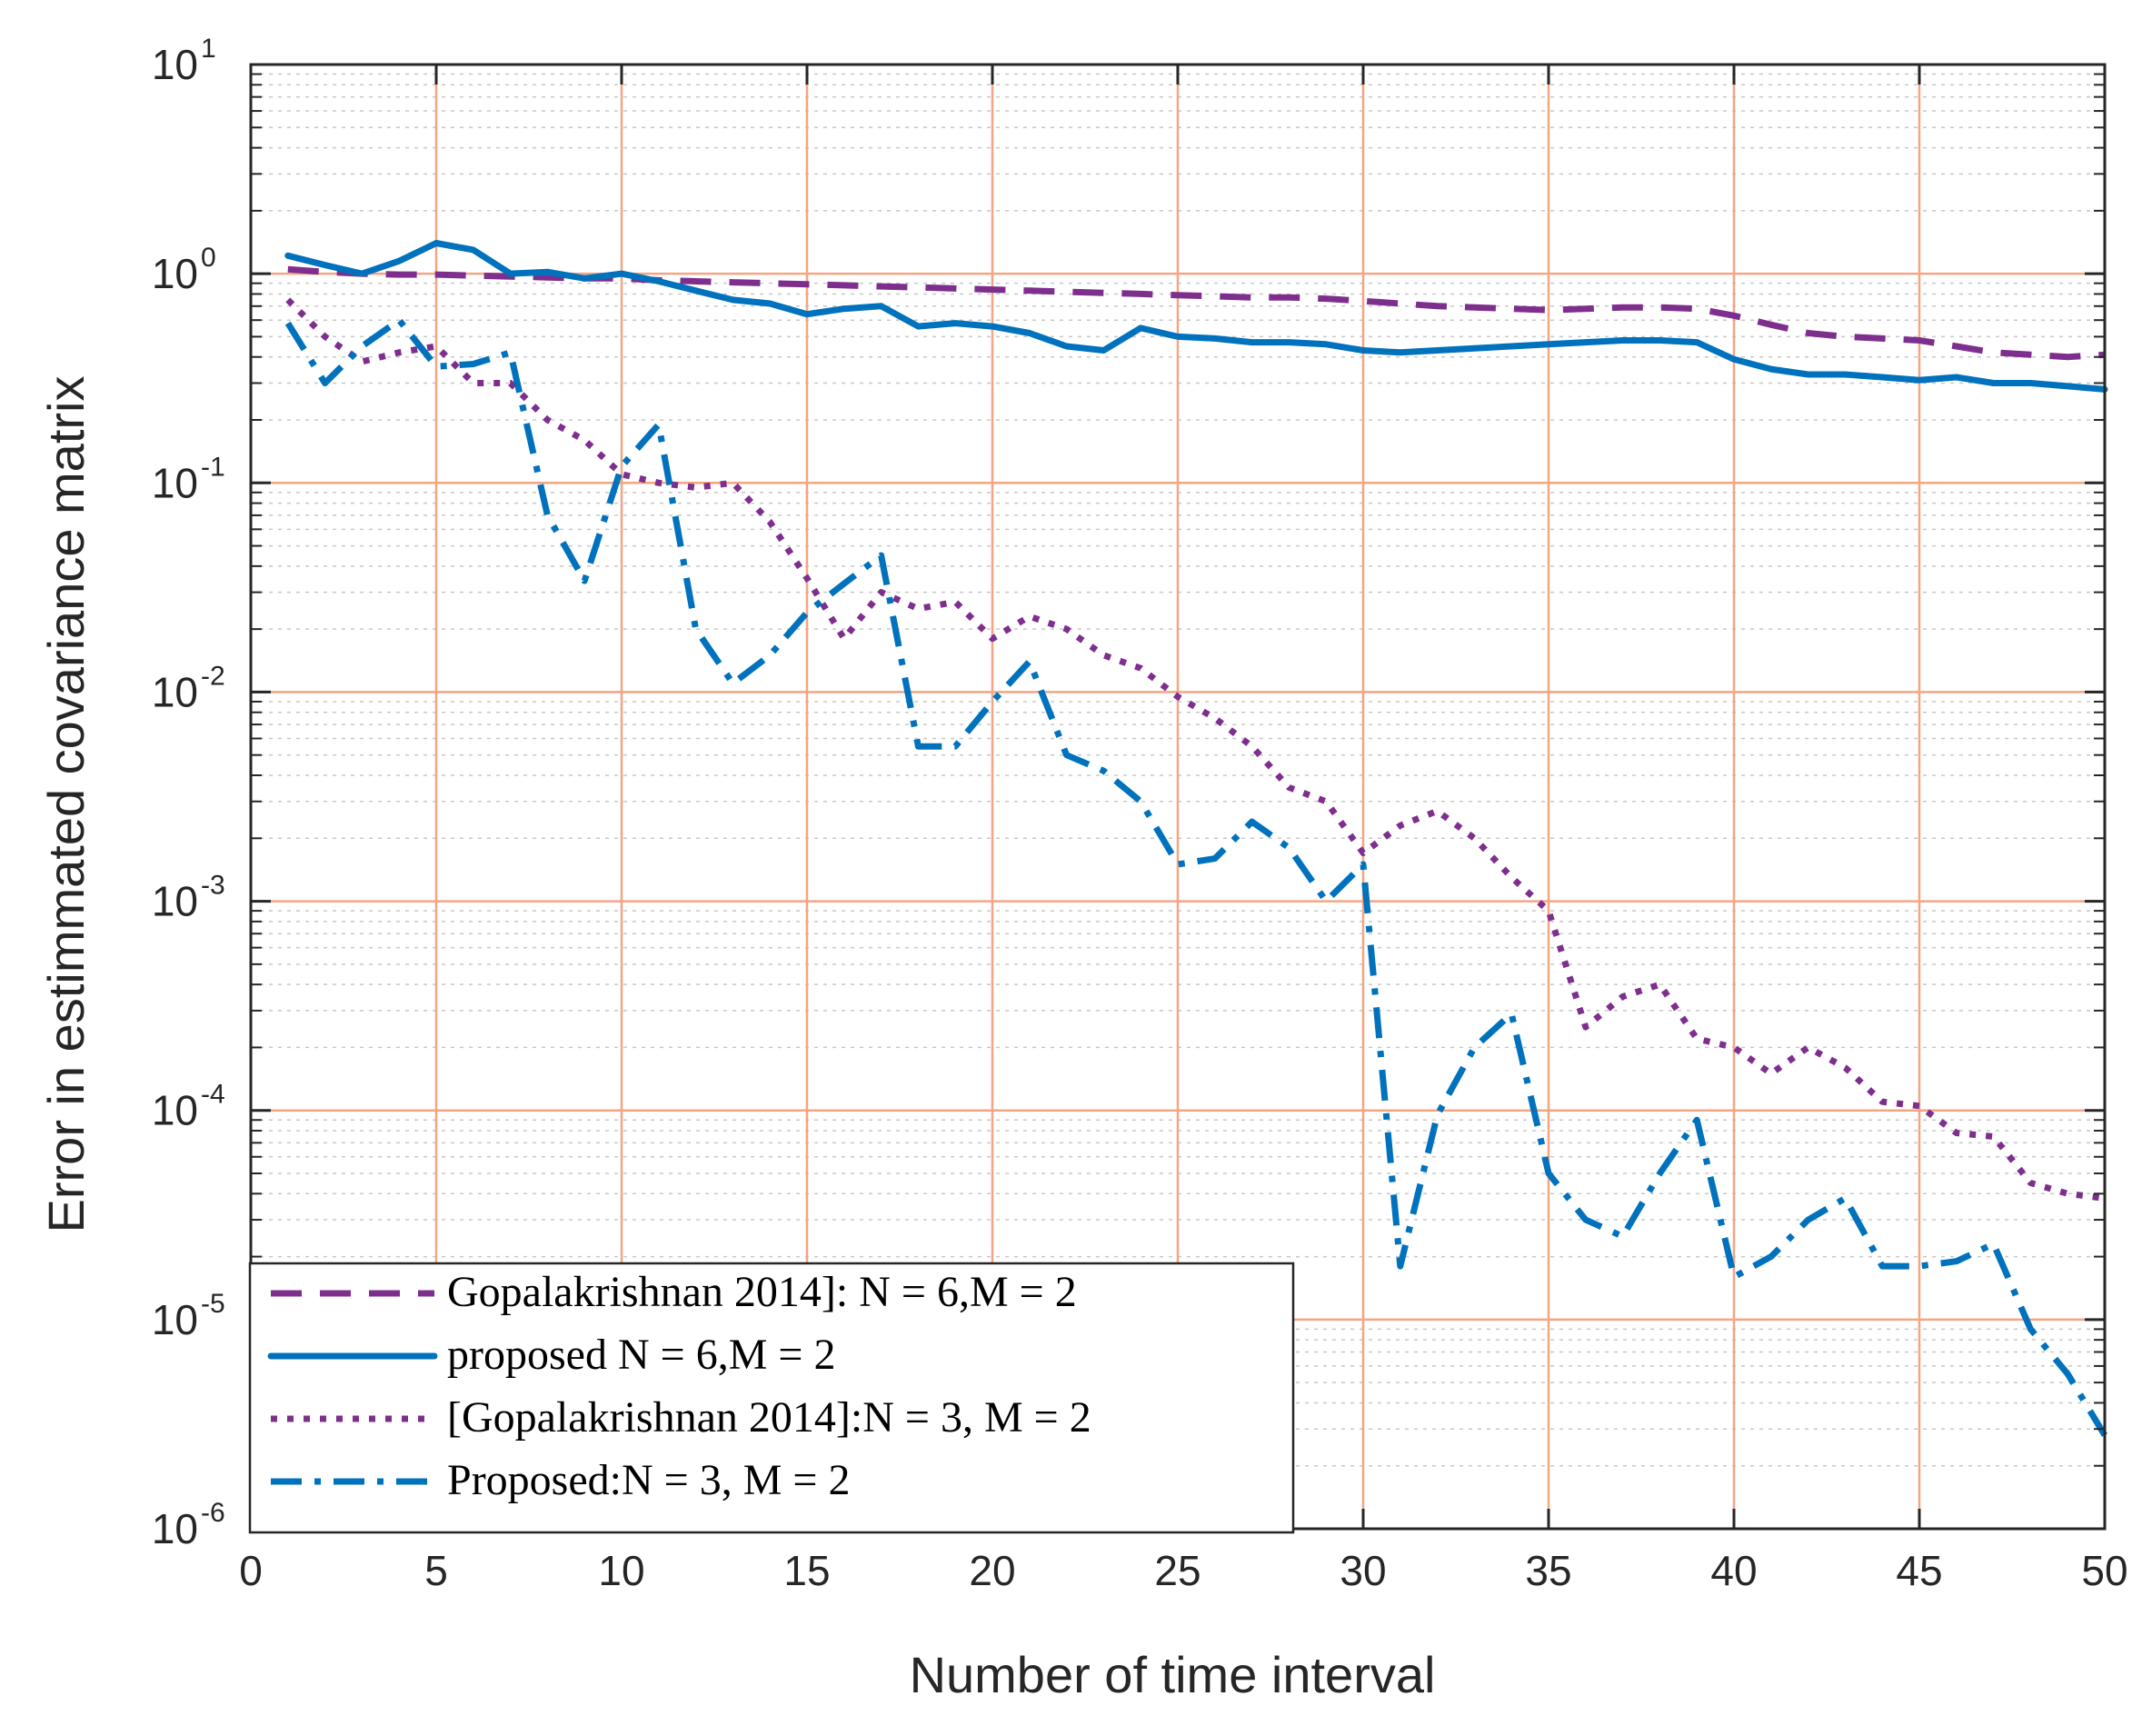 The width and height of the screenshot is (2152, 1736). What do you see at coordinates (213, 1513) in the screenshot?
I see `y-tick-exponent: -6` at bounding box center [213, 1513].